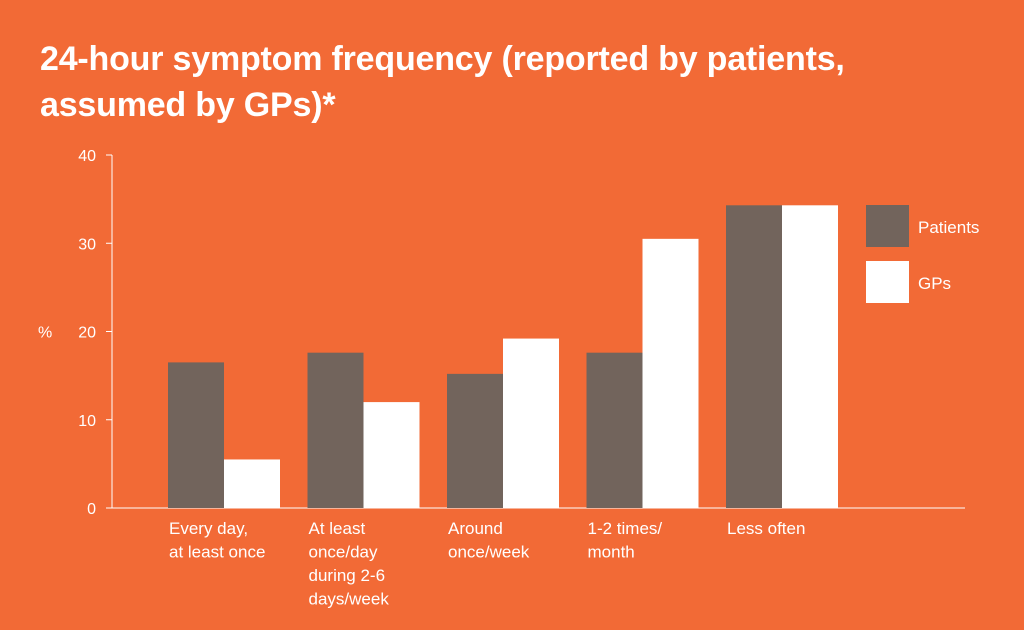 Image resolution: width=1024 pixels, height=630 pixels. I want to click on category-label: once/day, so click(343, 552).